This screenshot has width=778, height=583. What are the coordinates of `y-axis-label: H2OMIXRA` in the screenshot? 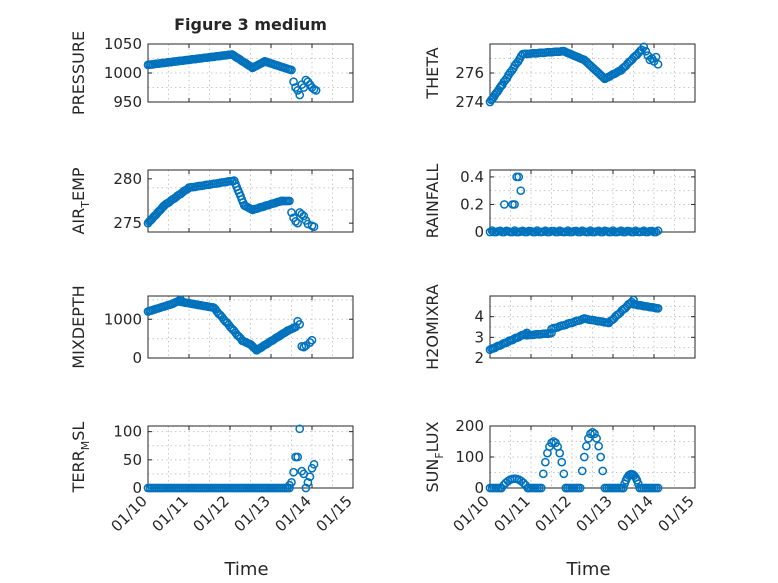 It's located at (432, 327).